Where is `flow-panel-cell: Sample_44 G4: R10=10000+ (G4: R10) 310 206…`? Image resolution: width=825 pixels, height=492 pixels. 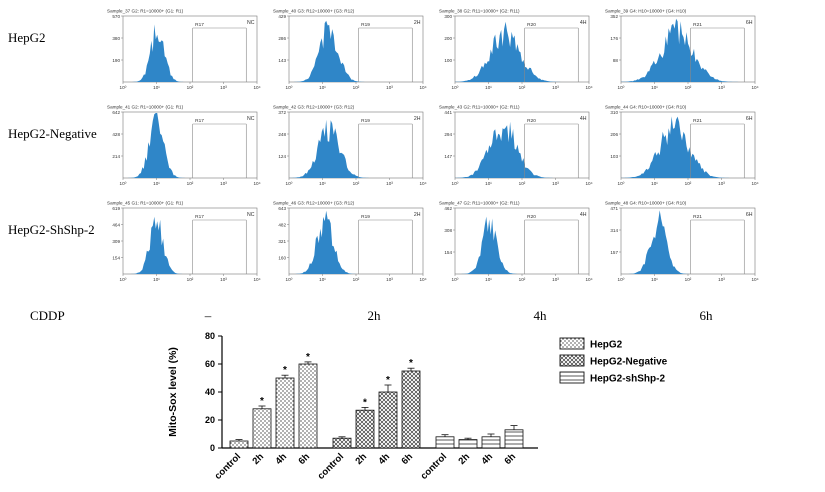
flow-panel-cell: Sample_44 G4: R10=10000+ (G4: R10) 310 206… is located at coordinates (684, 146).